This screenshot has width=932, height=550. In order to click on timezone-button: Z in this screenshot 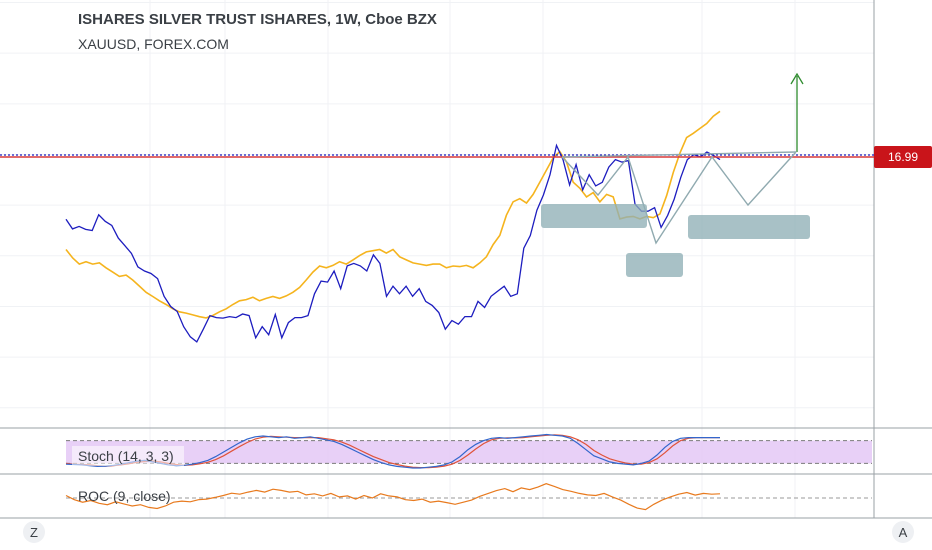, I will do `click(34, 532)`.